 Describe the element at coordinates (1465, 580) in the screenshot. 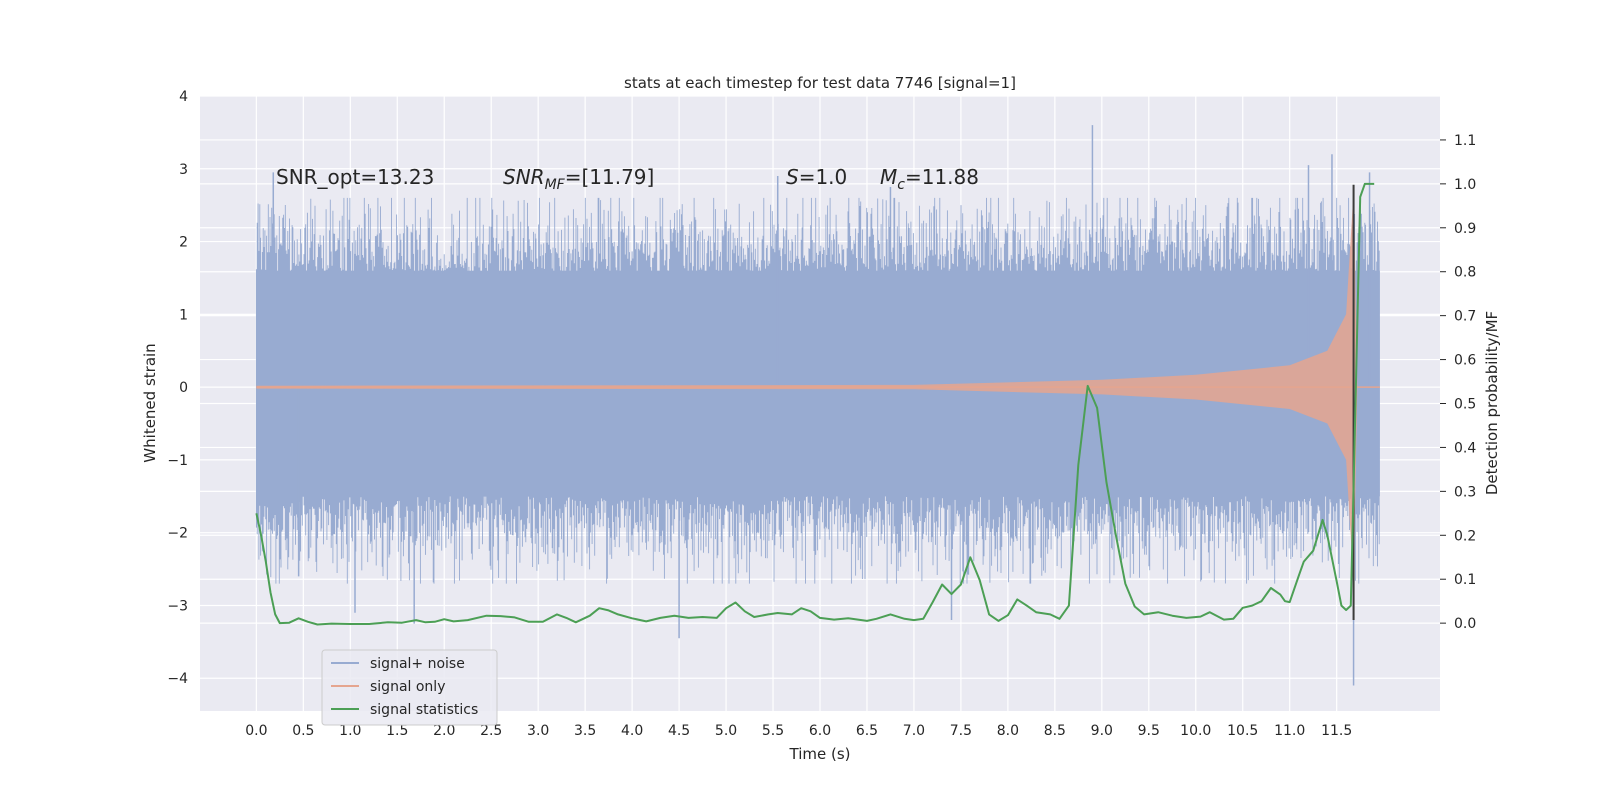

I see `right-tick-label: 0.1` at that location.